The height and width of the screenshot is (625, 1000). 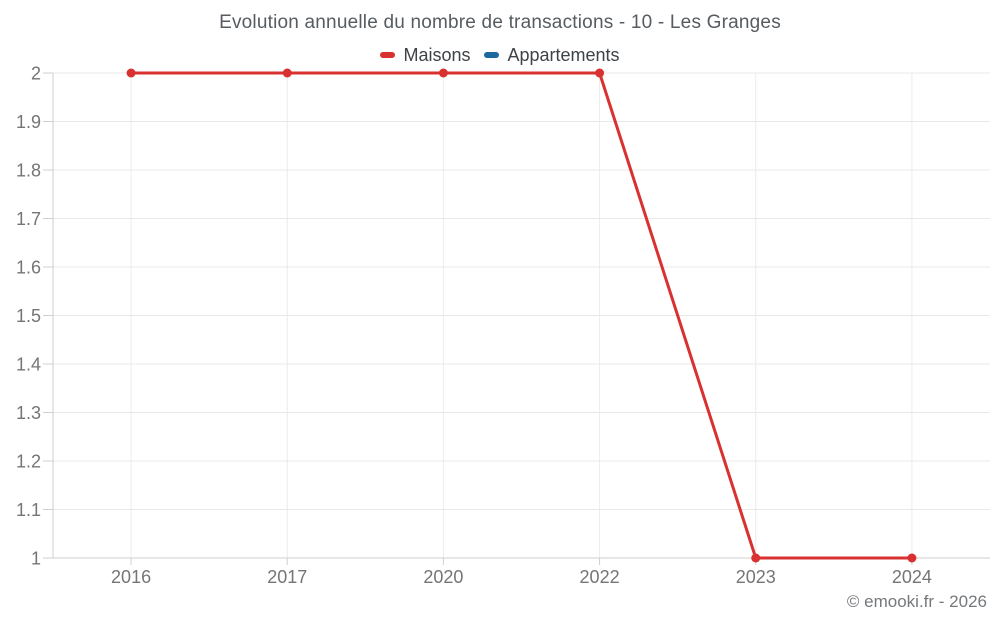 I want to click on data-point-maisons-2022, so click(x=600, y=73).